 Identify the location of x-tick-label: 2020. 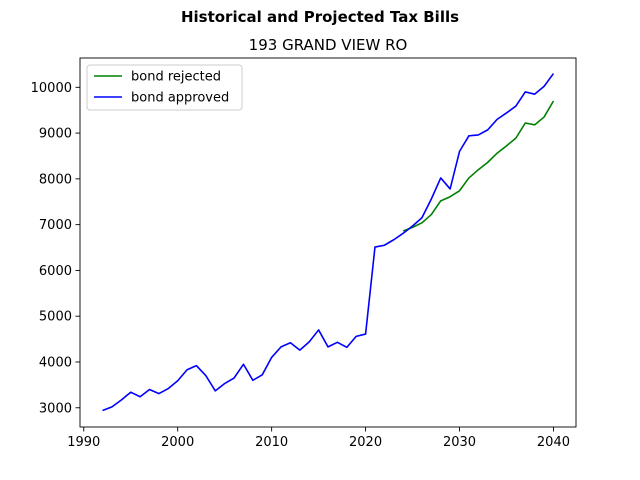
(365, 442).